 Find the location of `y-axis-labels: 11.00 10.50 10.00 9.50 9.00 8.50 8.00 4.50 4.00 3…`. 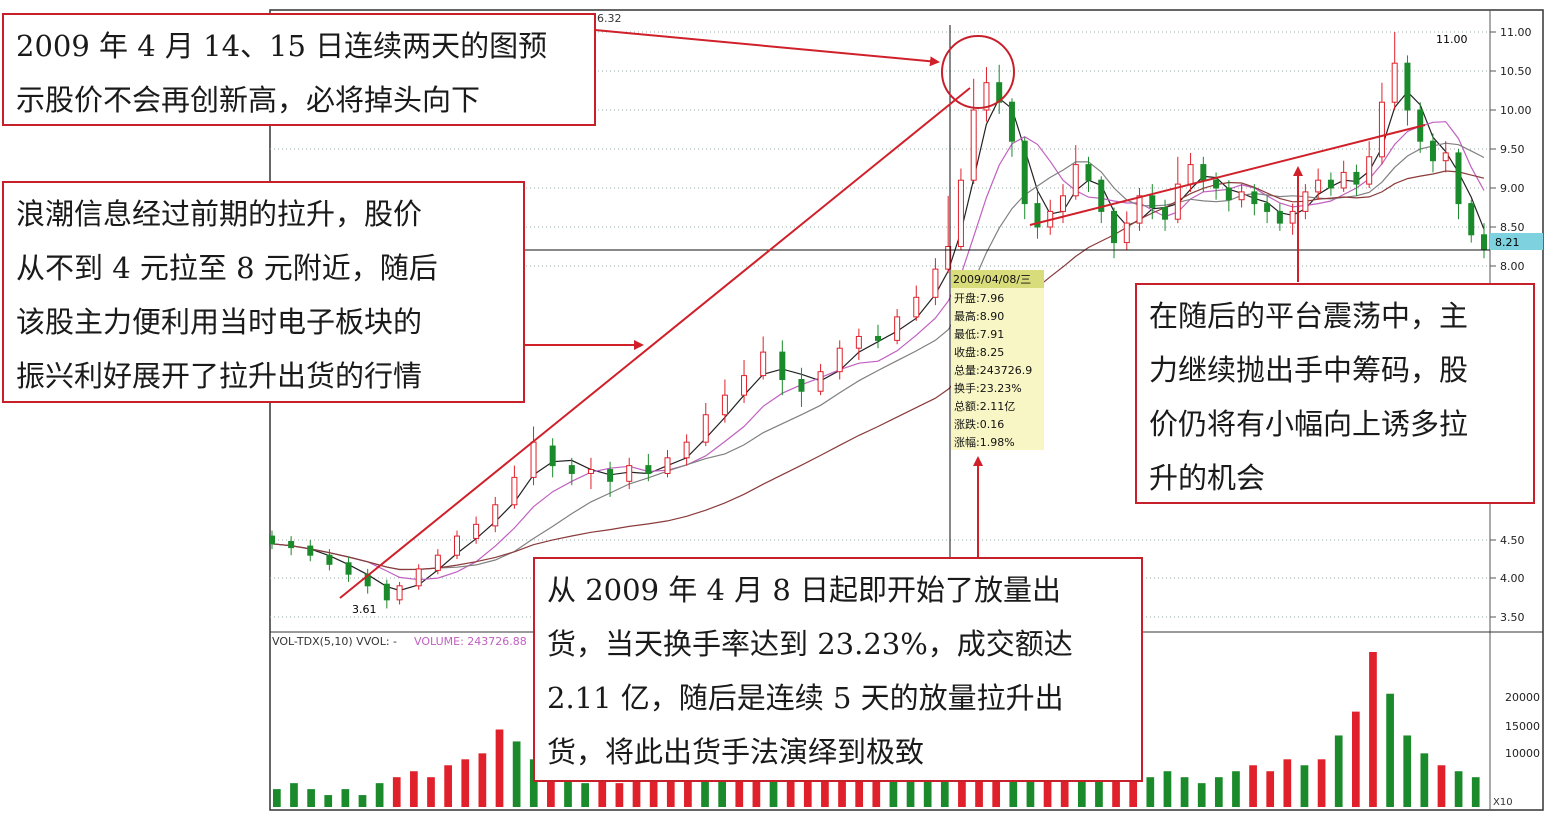

y-axis-labels: 11.00 10.50 10.00 9.50 9.00 8.50 8.00 4.50 4.00 3… is located at coordinates (1516, 325).